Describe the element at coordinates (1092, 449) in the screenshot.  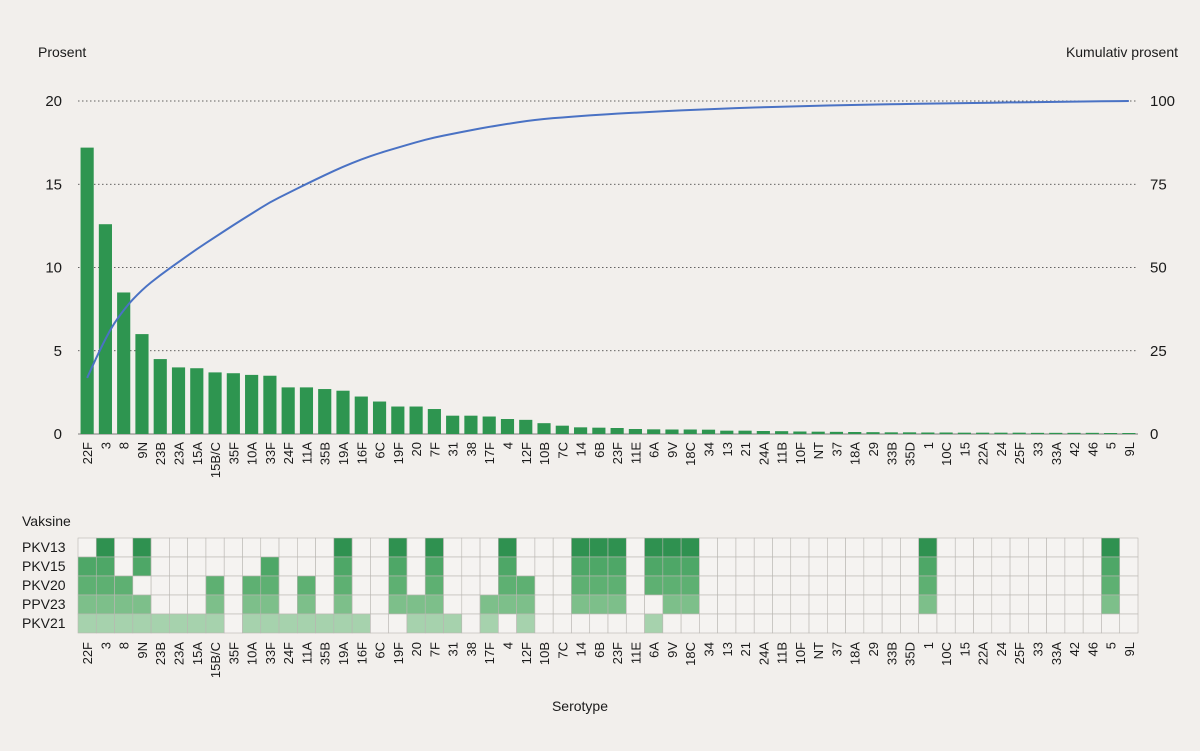
I see `x-tick-label: 46` at that location.